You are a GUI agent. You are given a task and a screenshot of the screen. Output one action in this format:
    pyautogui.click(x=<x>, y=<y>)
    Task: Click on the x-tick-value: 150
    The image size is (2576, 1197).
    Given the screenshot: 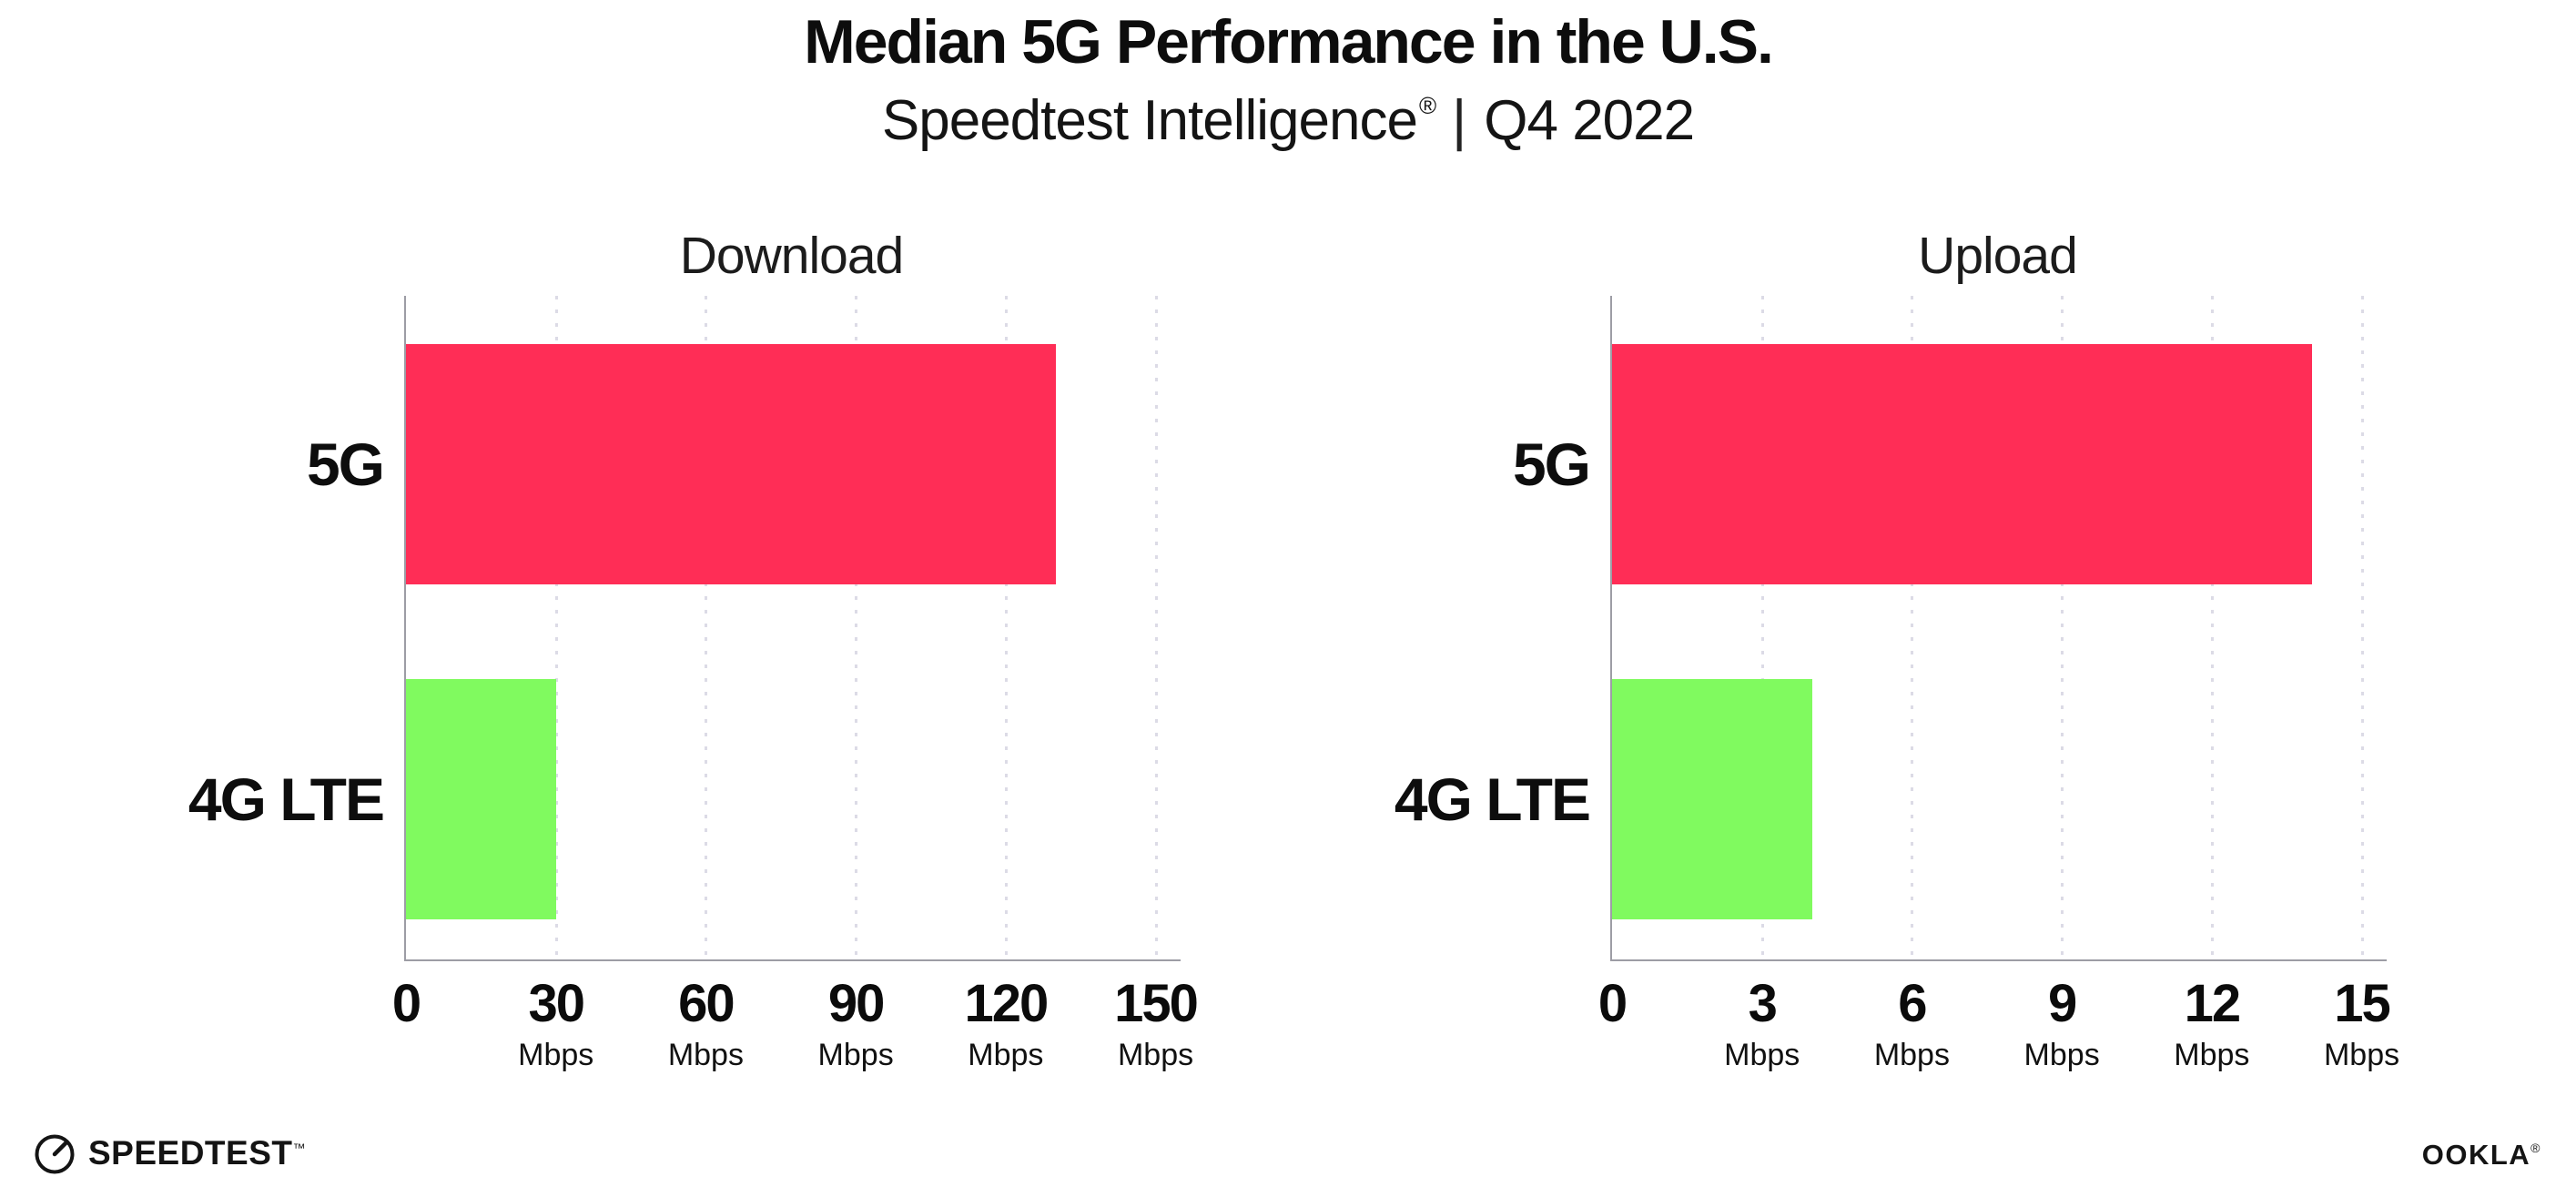 What is the action you would take?
    pyautogui.click(x=1156, y=1004)
    